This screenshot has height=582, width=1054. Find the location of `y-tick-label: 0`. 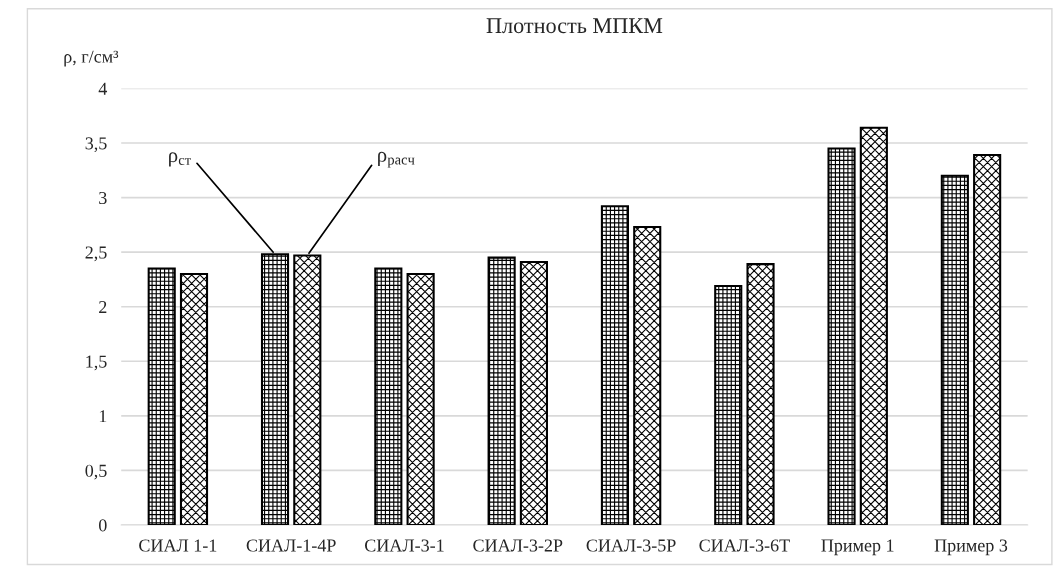

y-tick-label: 0 is located at coordinates (102, 525).